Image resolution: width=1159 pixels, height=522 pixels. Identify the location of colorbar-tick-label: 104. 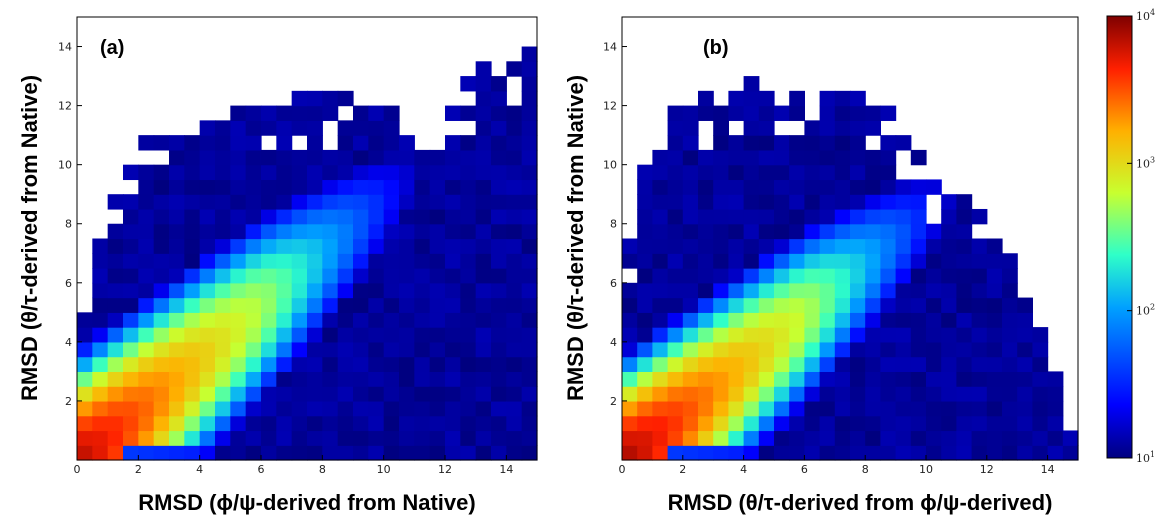
(1145, 15).